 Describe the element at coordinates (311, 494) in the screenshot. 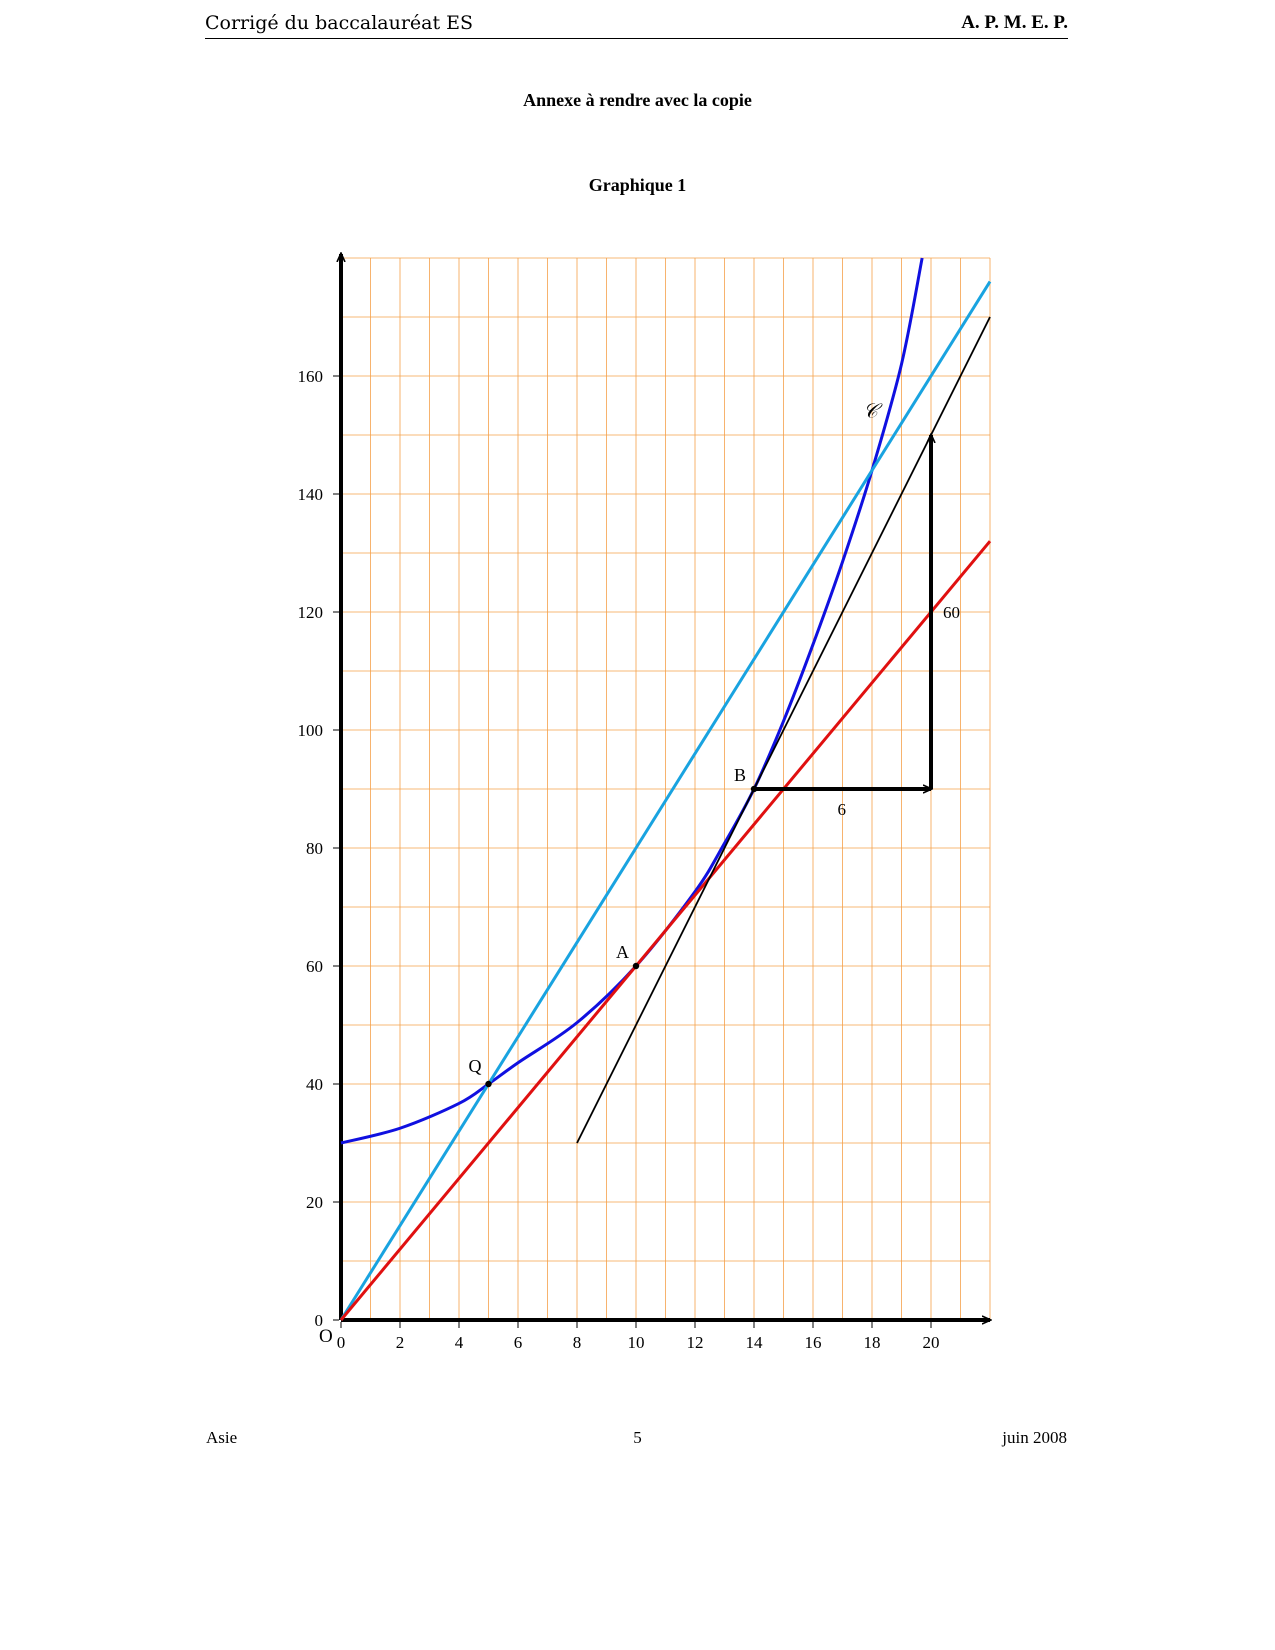

I see `y-tick-label: 140` at that location.